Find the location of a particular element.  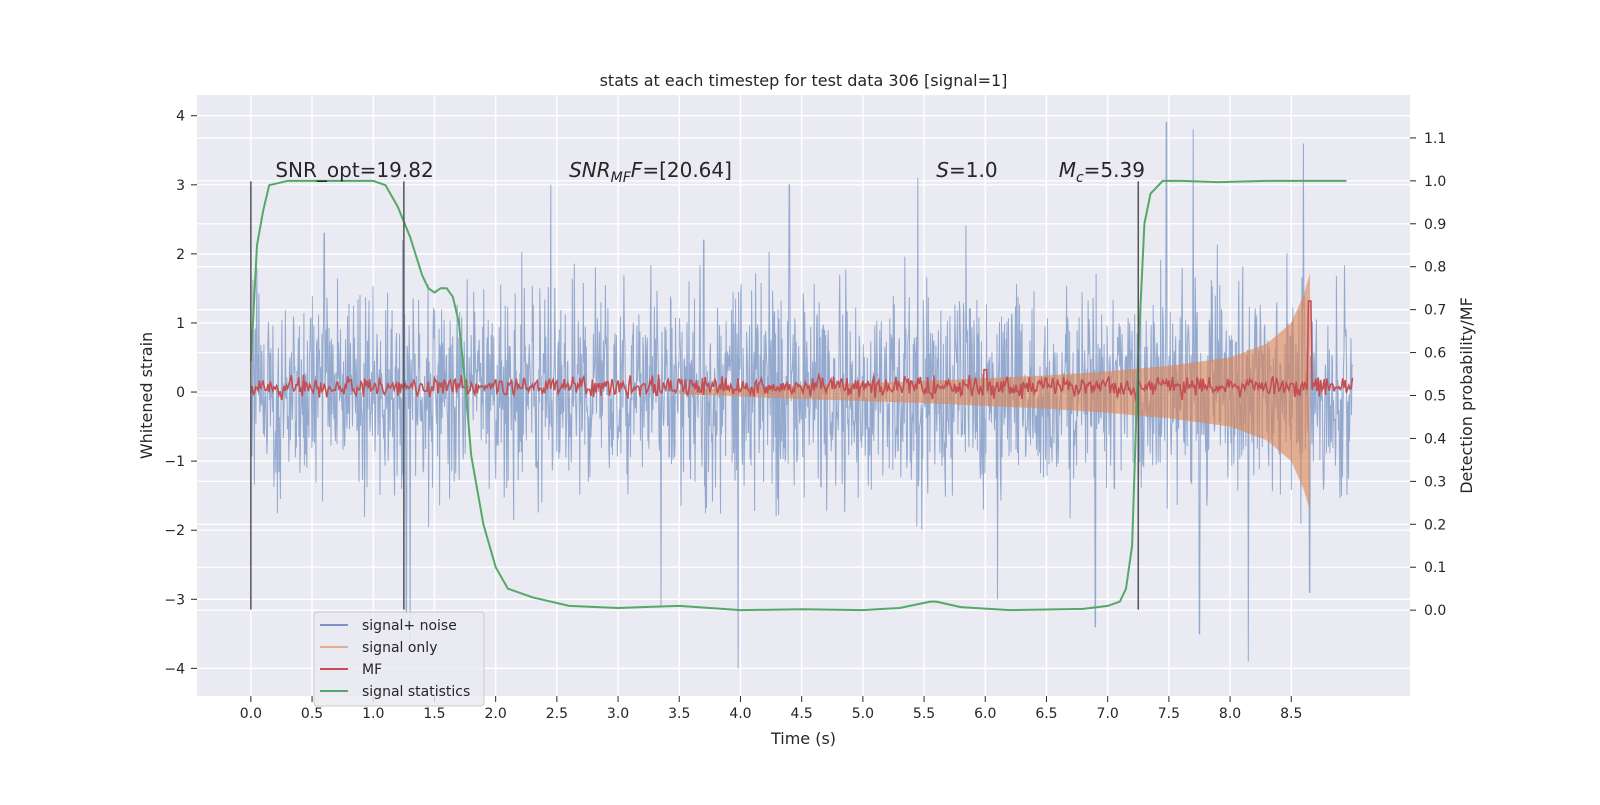

legend-box is located at coordinates (399, 659).